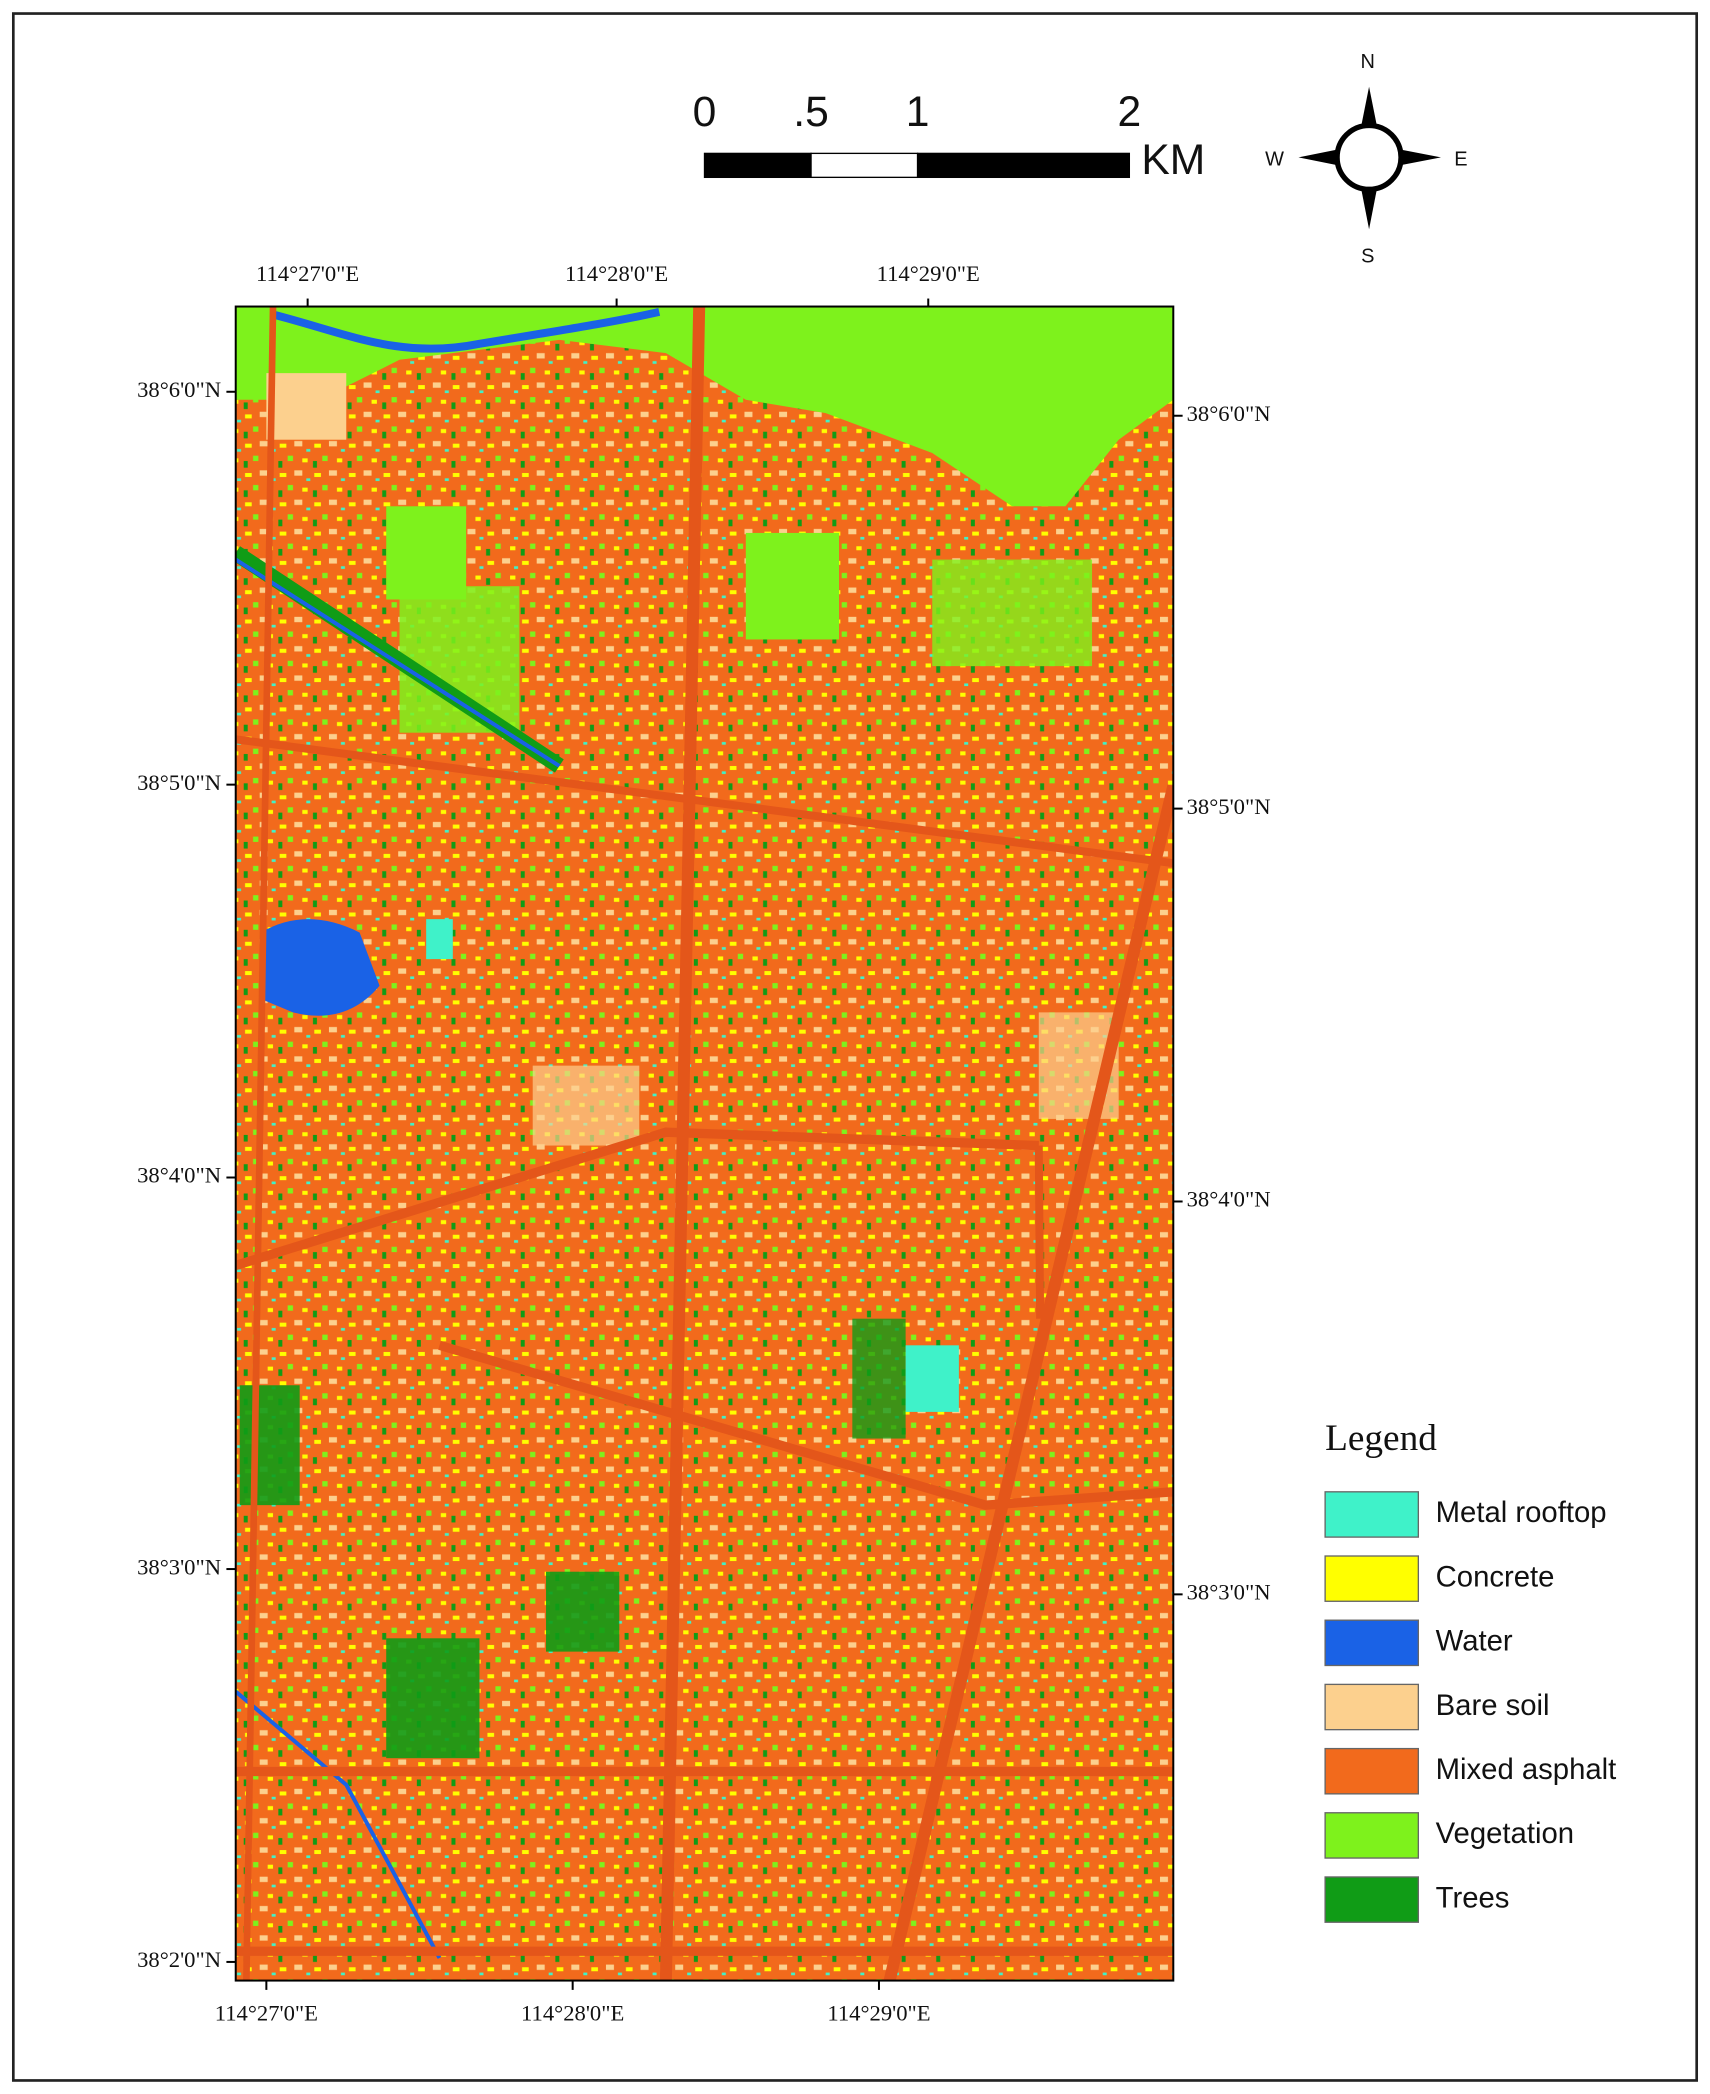  Describe the element at coordinates (179, 389) in the screenshot. I see `left-coordinate: 38°6'0"N` at that location.